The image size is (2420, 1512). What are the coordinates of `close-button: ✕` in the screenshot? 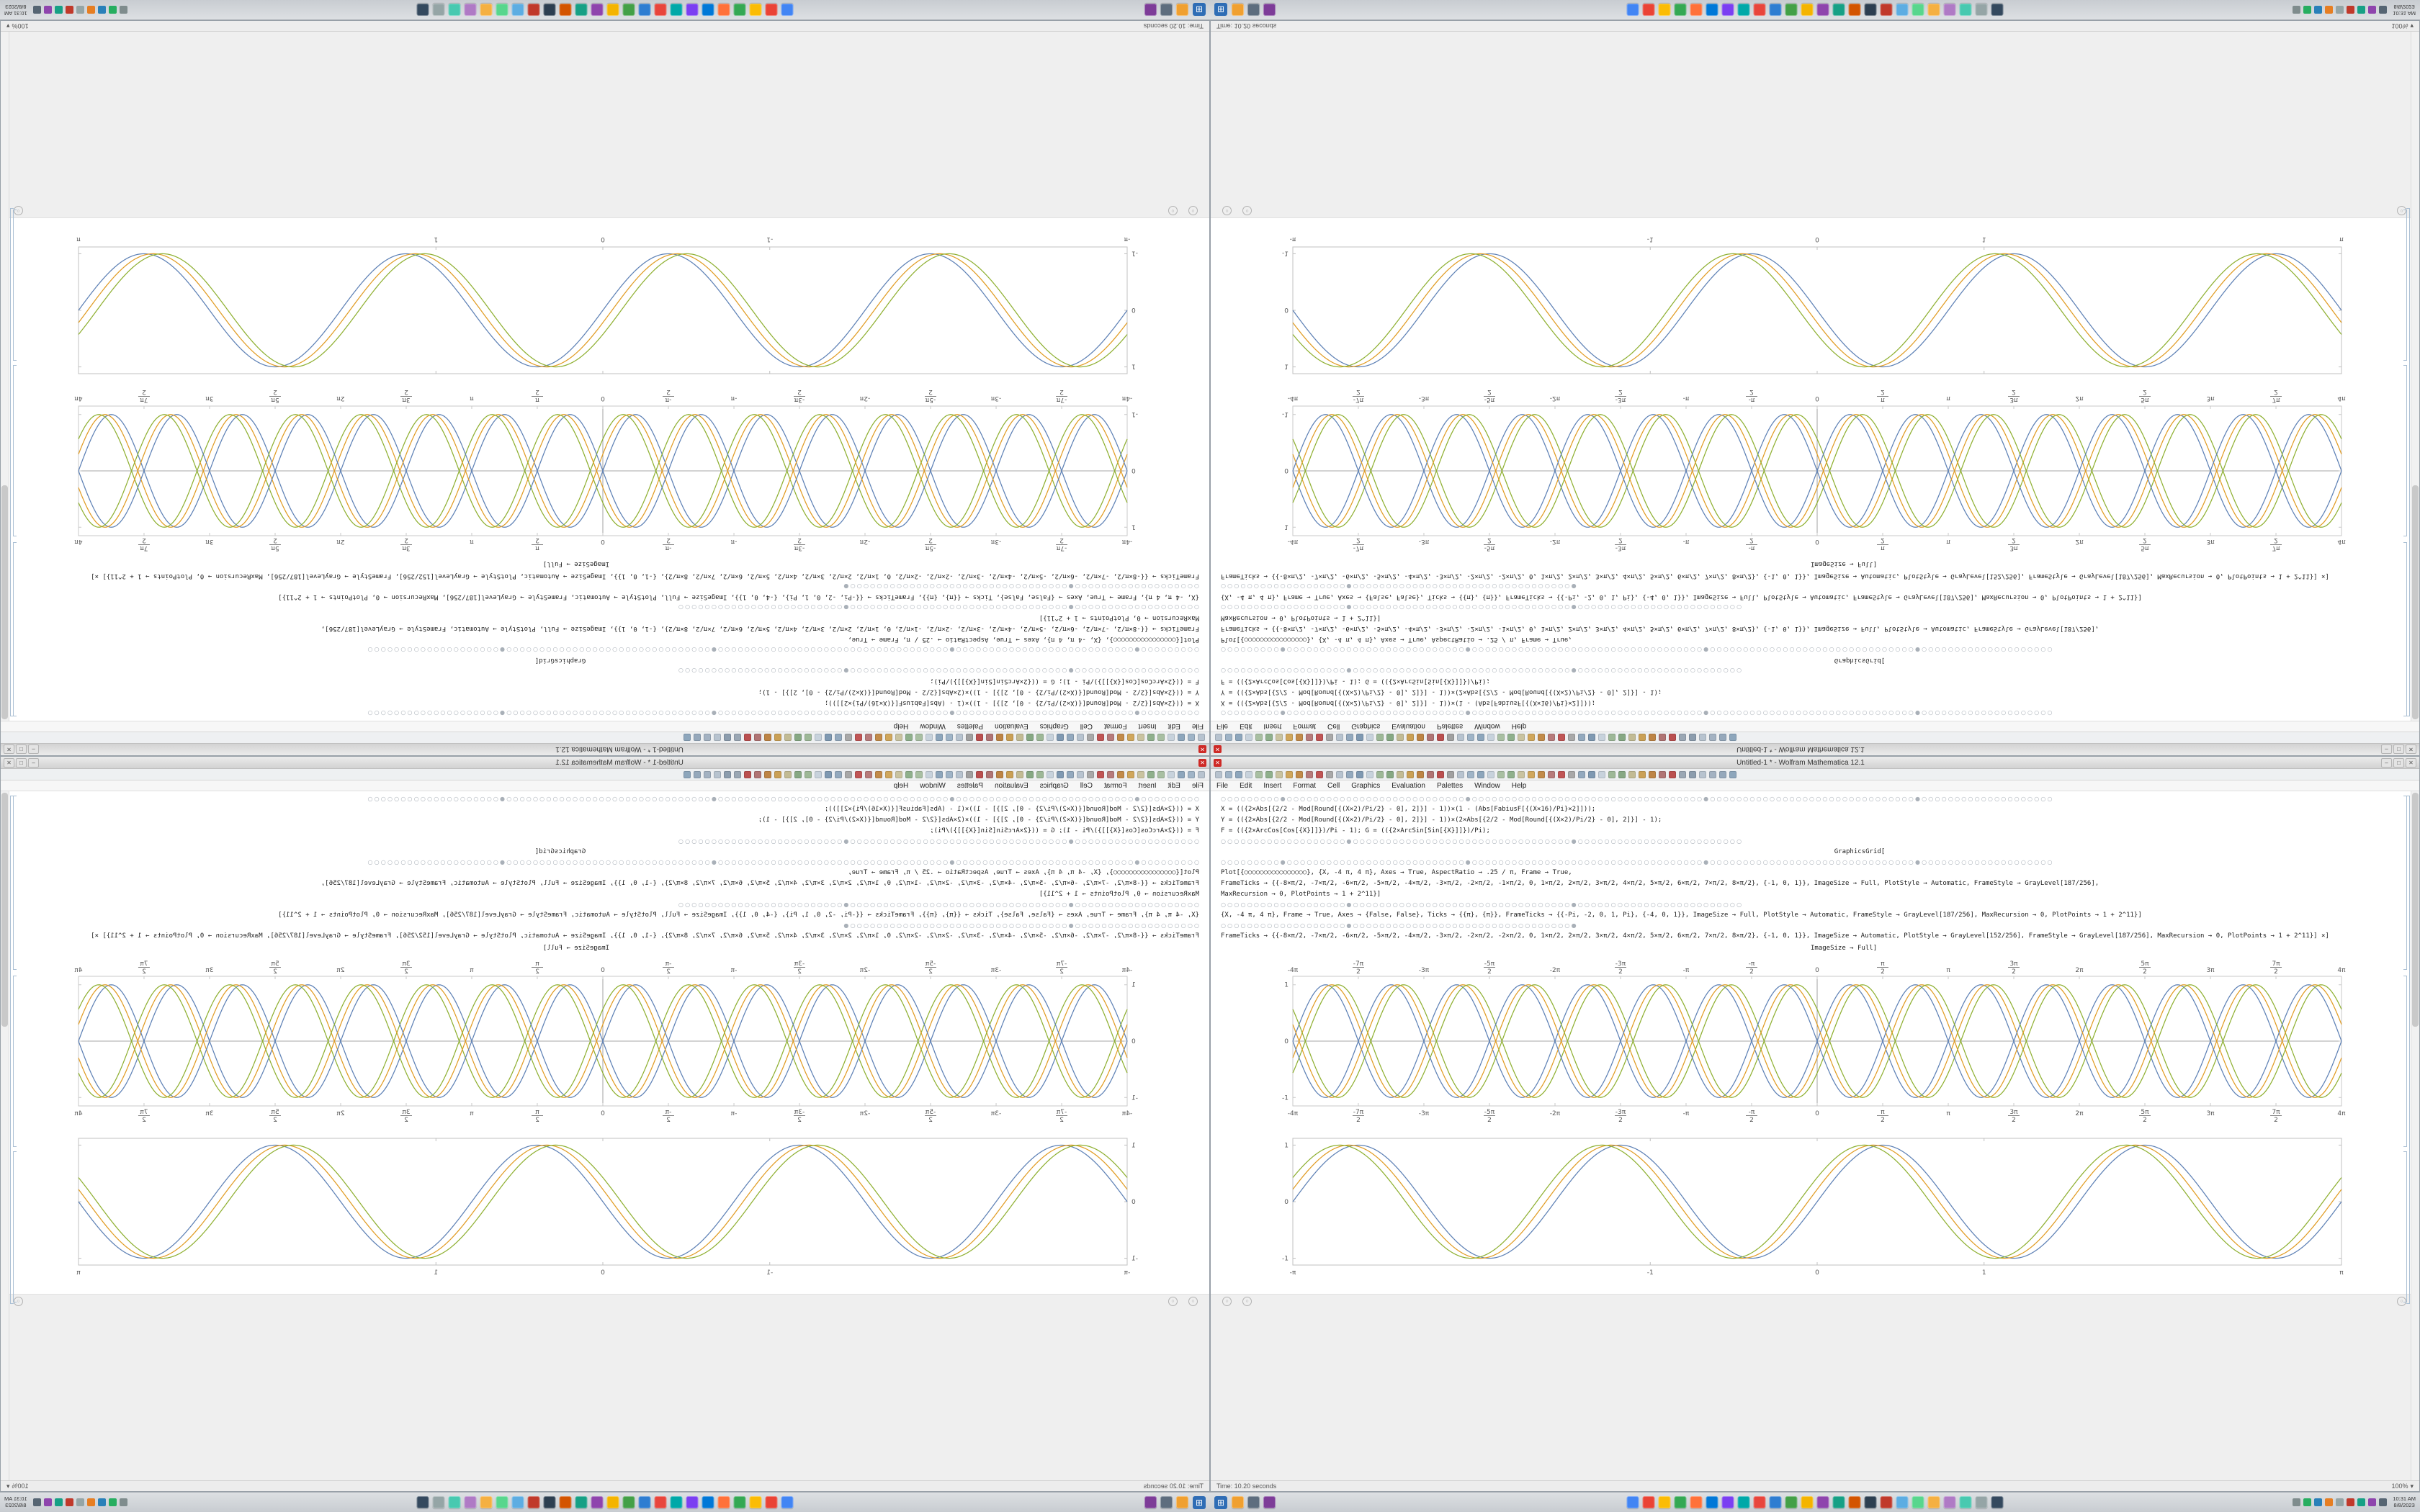 It's located at (2411, 762).